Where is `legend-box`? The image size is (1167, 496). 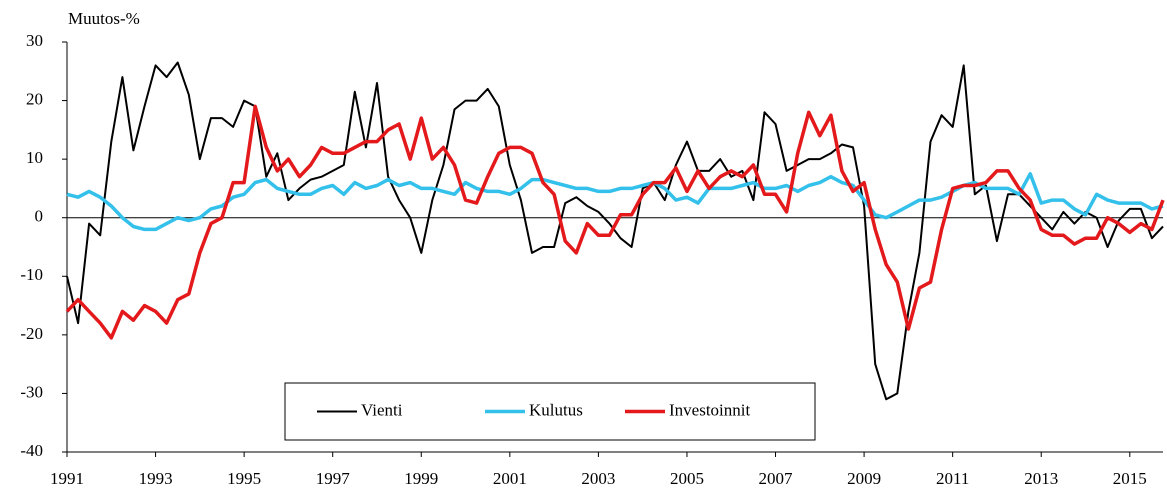
legend-box is located at coordinates (550, 411).